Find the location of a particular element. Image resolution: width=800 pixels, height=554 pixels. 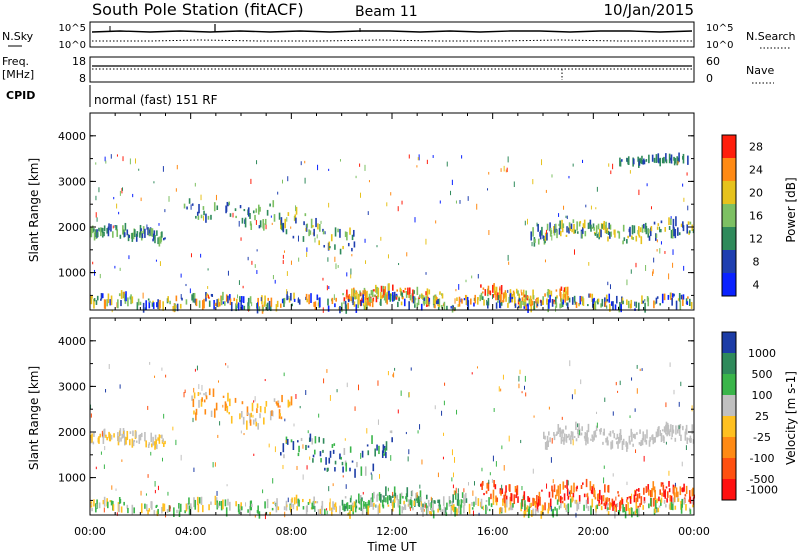

colorbar-tick-label: 20 is located at coordinates (756, 193).